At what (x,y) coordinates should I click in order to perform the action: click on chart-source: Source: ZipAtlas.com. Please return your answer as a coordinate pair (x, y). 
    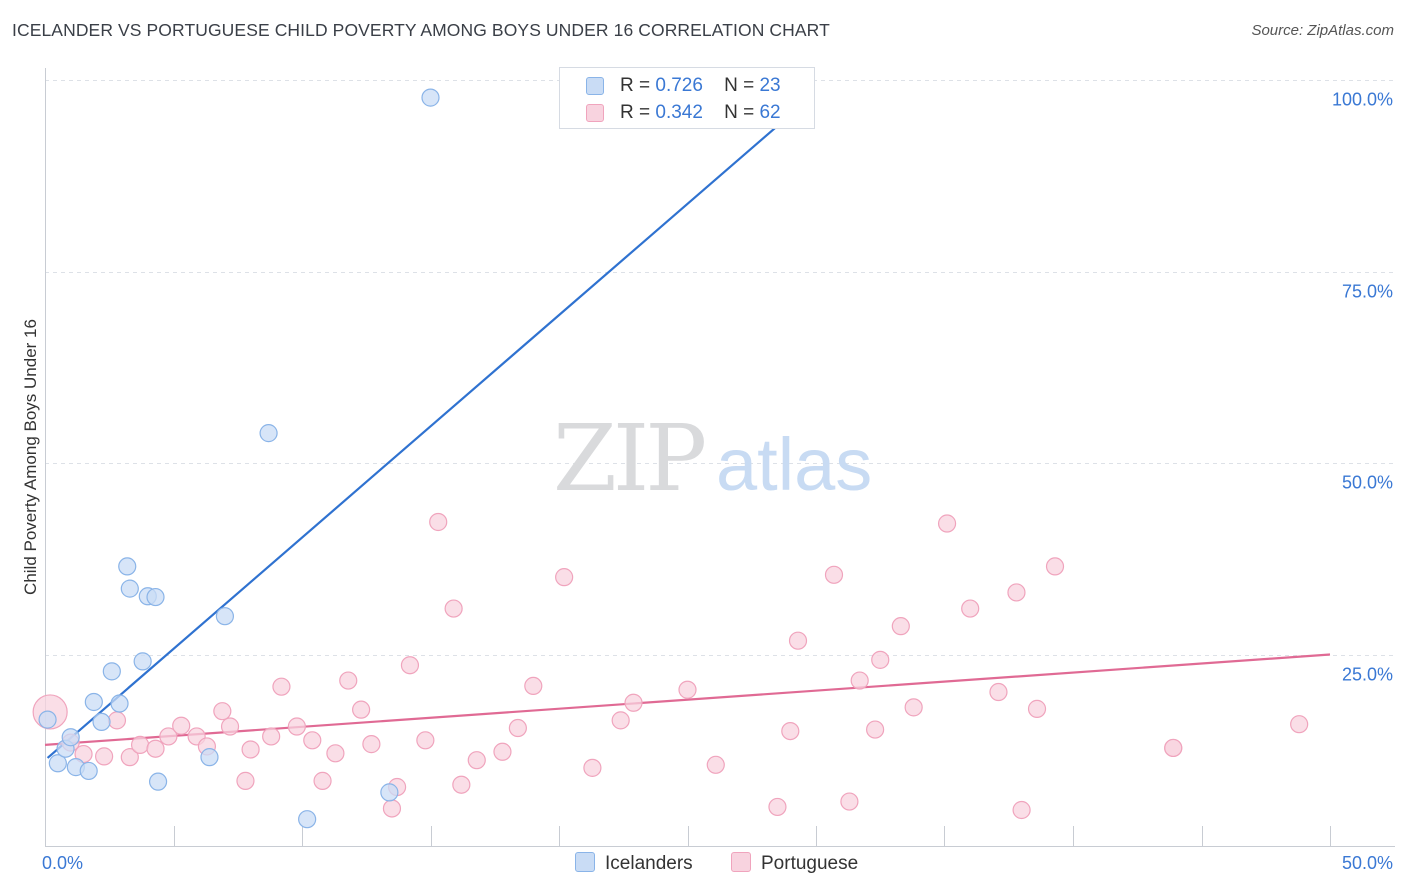
    Looking at the image, I should click on (1322, 30).